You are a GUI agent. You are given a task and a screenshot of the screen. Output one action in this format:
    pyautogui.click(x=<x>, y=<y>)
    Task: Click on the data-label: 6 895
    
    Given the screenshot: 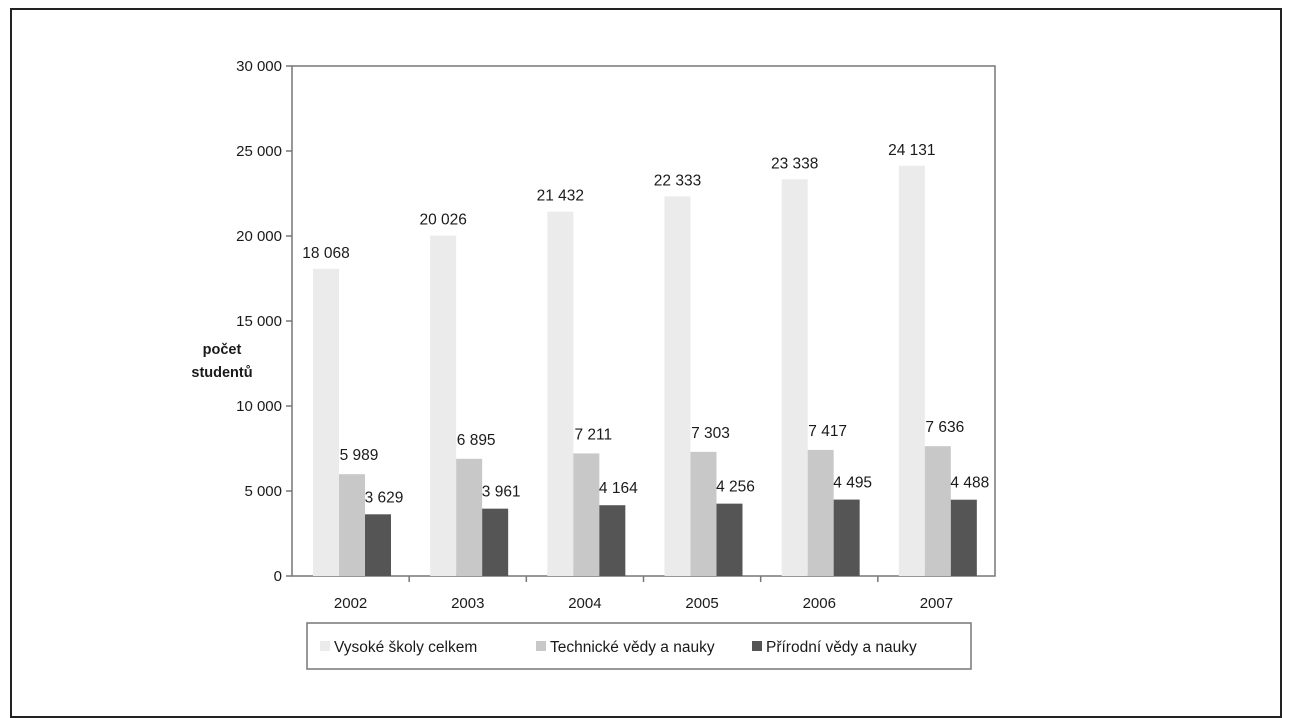 What is the action you would take?
    pyautogui.click(x=476, y=440)
    